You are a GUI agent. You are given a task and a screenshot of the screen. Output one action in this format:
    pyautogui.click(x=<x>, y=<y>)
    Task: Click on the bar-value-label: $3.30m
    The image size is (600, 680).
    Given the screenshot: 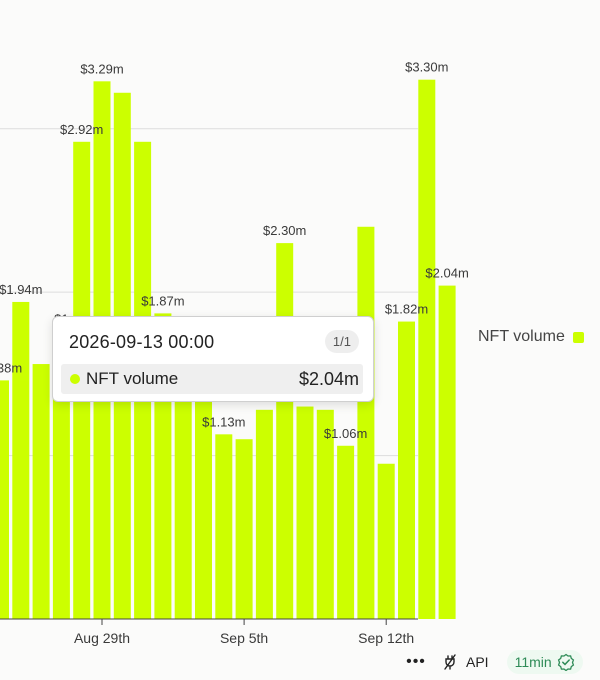 What is the action you would take?
    pyautogui.click(x=426, y=67)
    